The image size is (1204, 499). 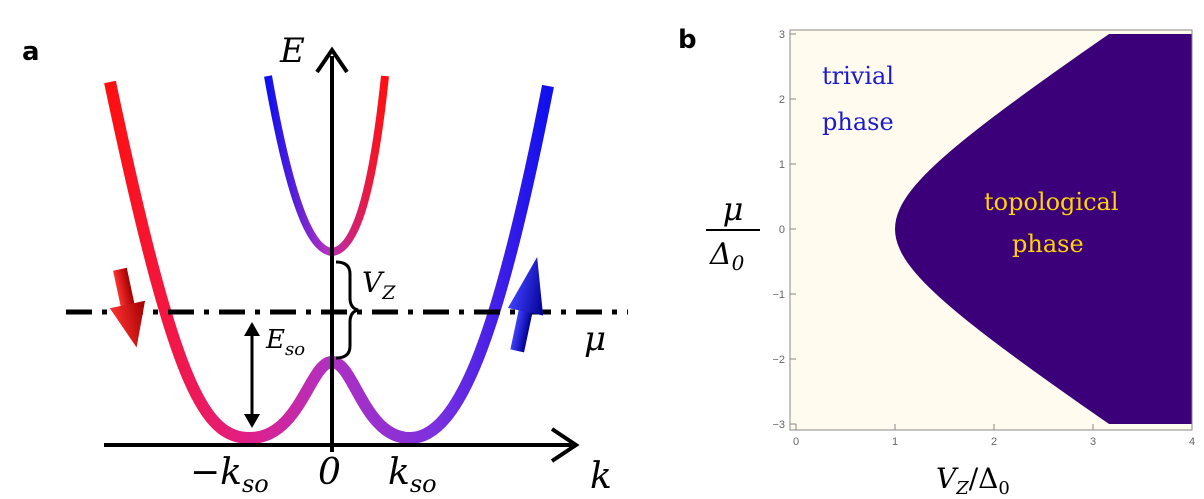 I want to click on x-ticks: 0 1 2 3 4, so click(x=994, y=436).